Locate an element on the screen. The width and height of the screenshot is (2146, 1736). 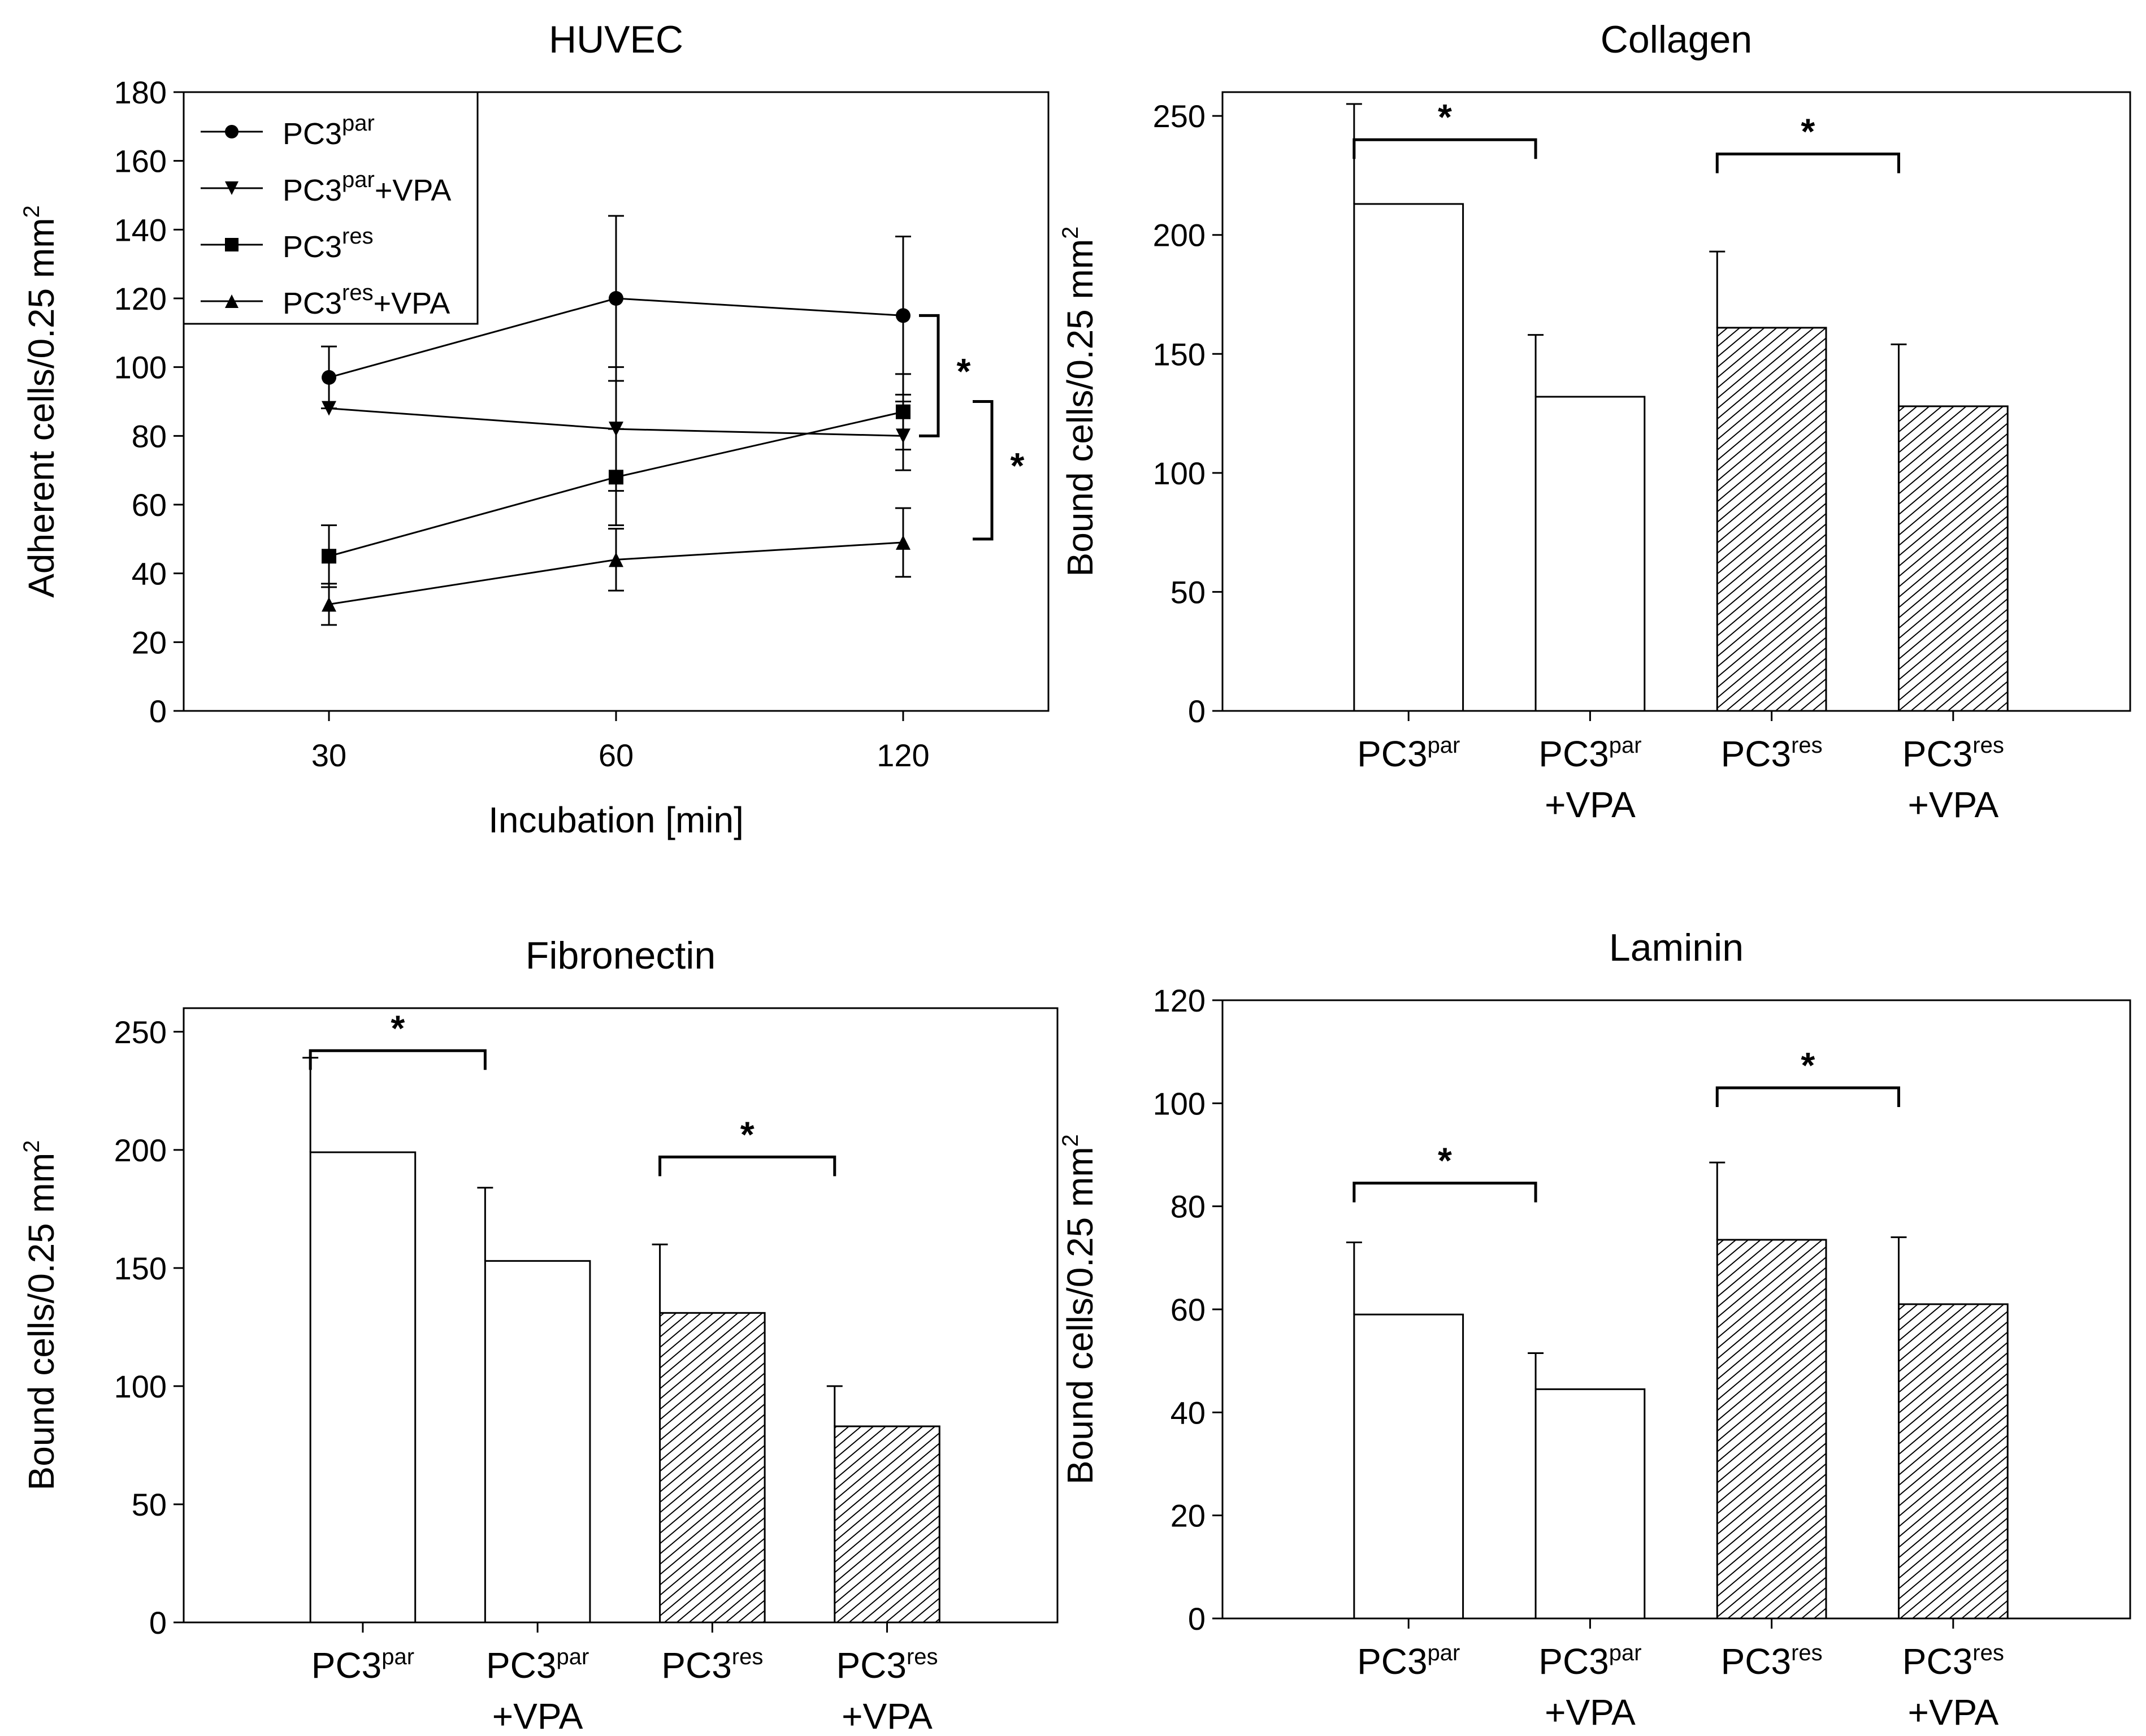
y-axis-label-text: Bound cells/0.25 mm is located at coordinates (41, 1322).